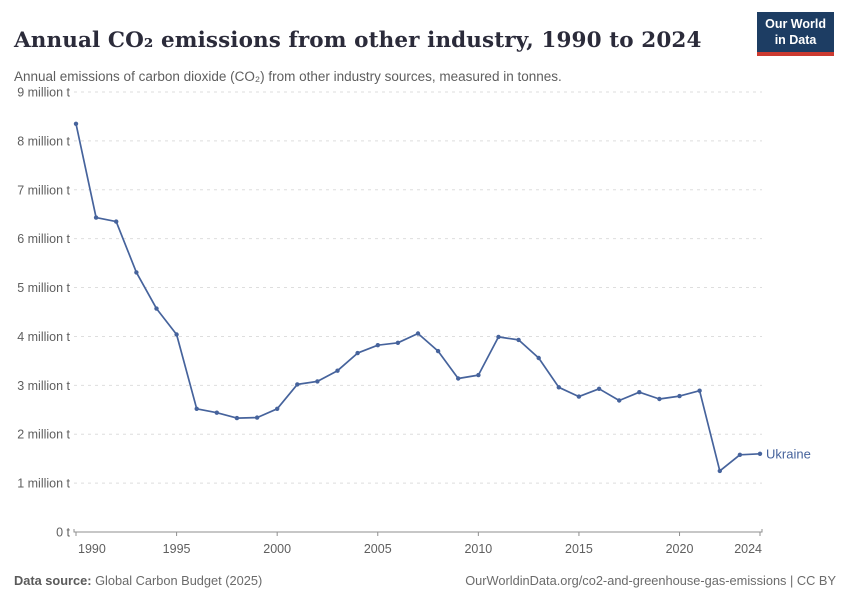  What do you see at coordinates (43, 288) in the screenshot?
I see `y-axis-tick-label: 5 million t` at bounding box center [43, 288].